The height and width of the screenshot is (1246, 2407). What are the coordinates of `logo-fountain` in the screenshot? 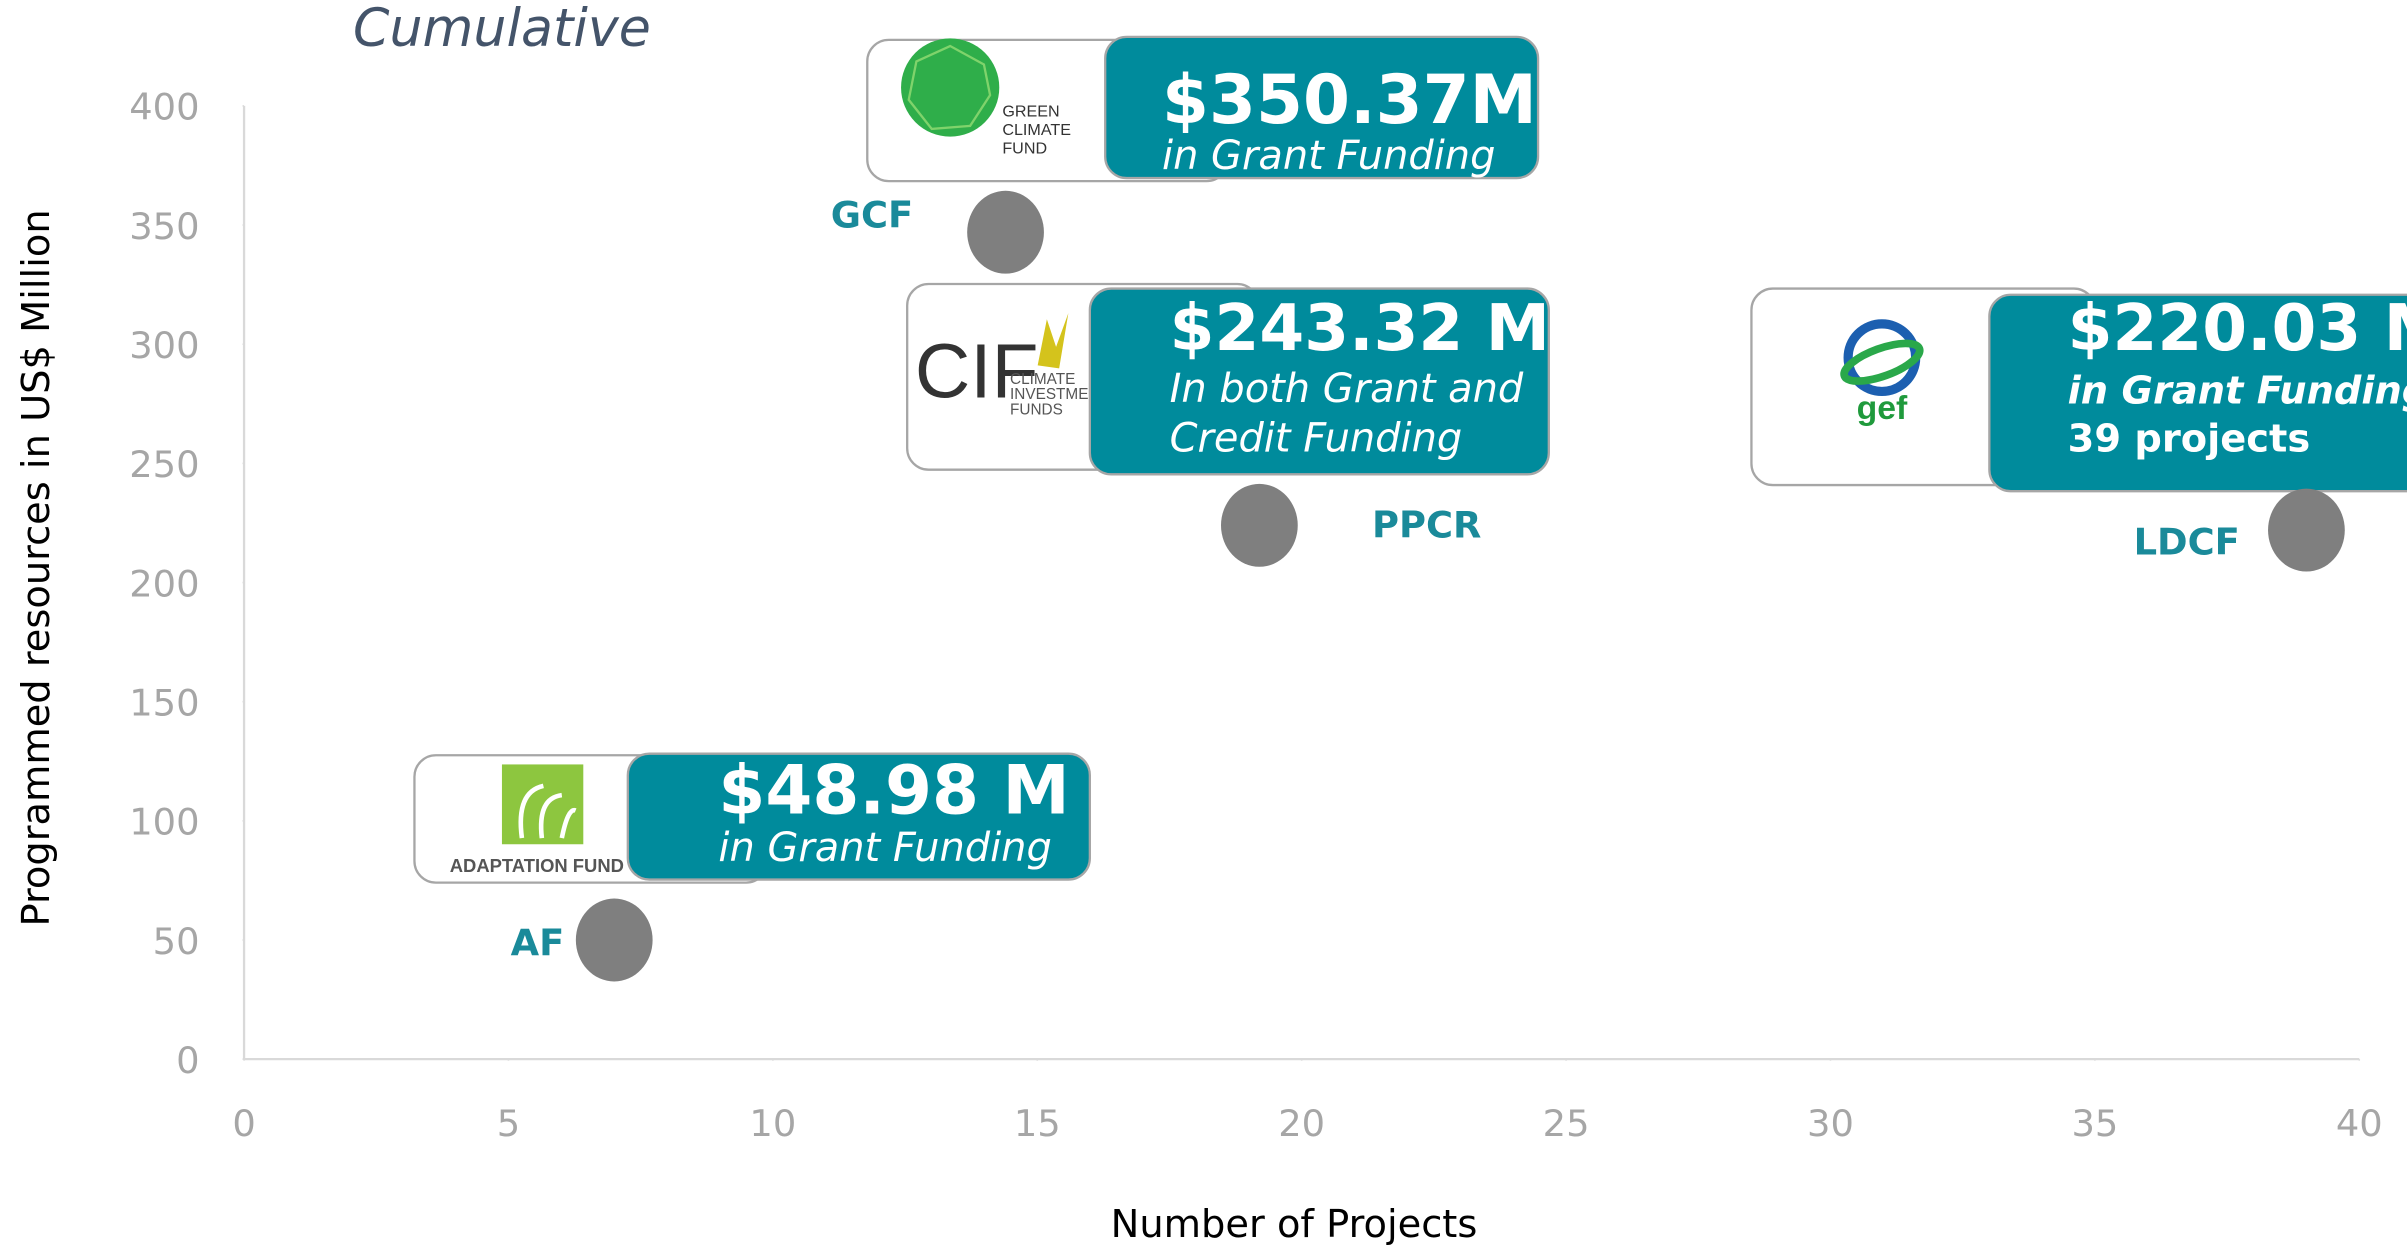 It's located at (547, 811).